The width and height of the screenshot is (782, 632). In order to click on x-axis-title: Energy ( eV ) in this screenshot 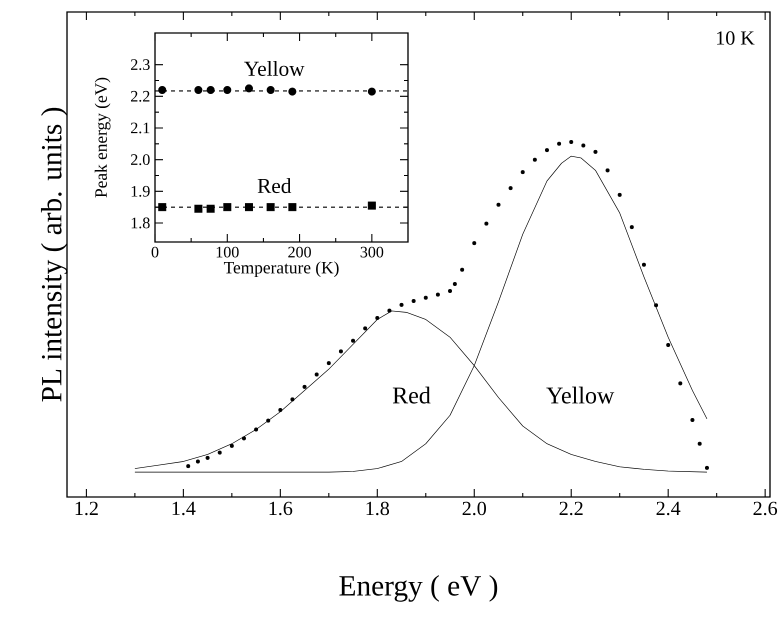, I will do `click(418, 588)`.